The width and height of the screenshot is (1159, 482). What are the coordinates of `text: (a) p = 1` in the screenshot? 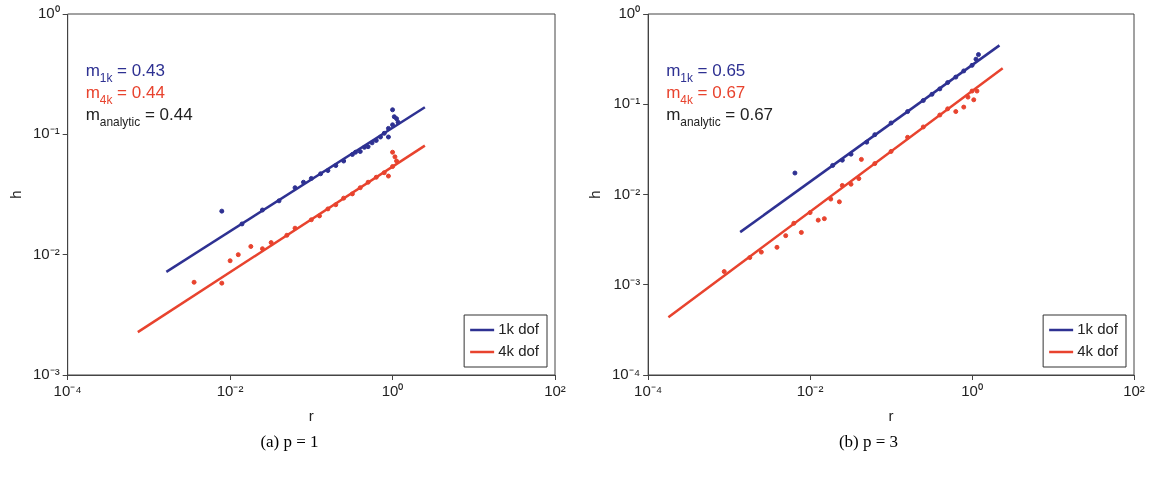 It's located at (289, 442).